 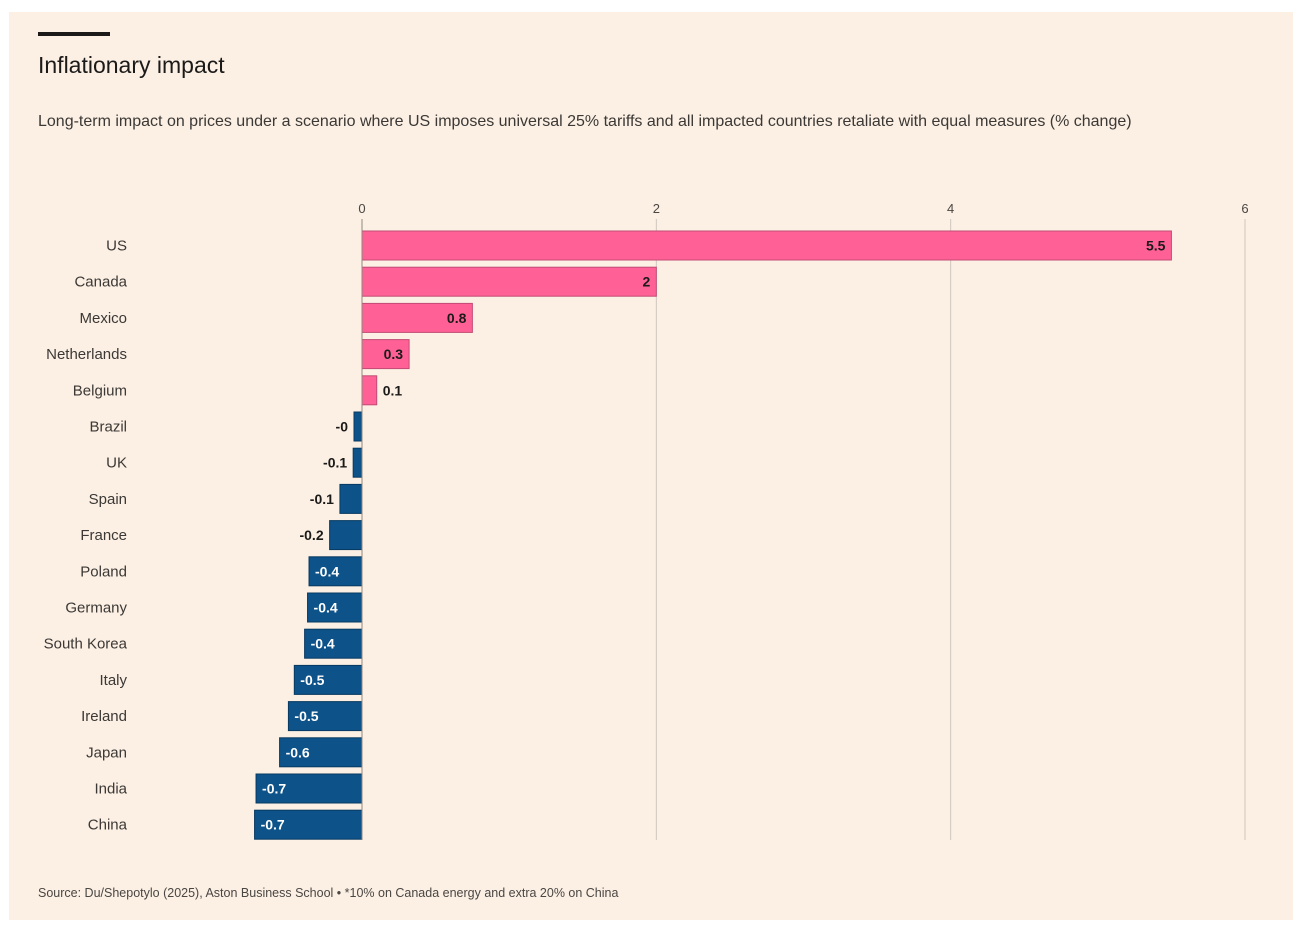 I want to click on category-label: Netherlands, so click(x=86, y=354).